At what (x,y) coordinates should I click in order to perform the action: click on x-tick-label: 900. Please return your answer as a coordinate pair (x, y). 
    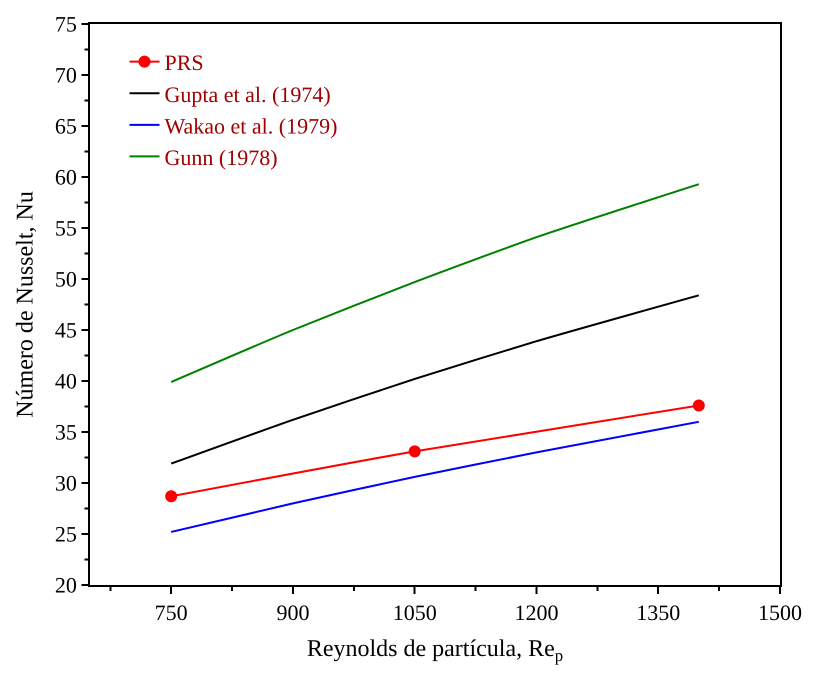
    Looking at the image, I should click on (293, 613).